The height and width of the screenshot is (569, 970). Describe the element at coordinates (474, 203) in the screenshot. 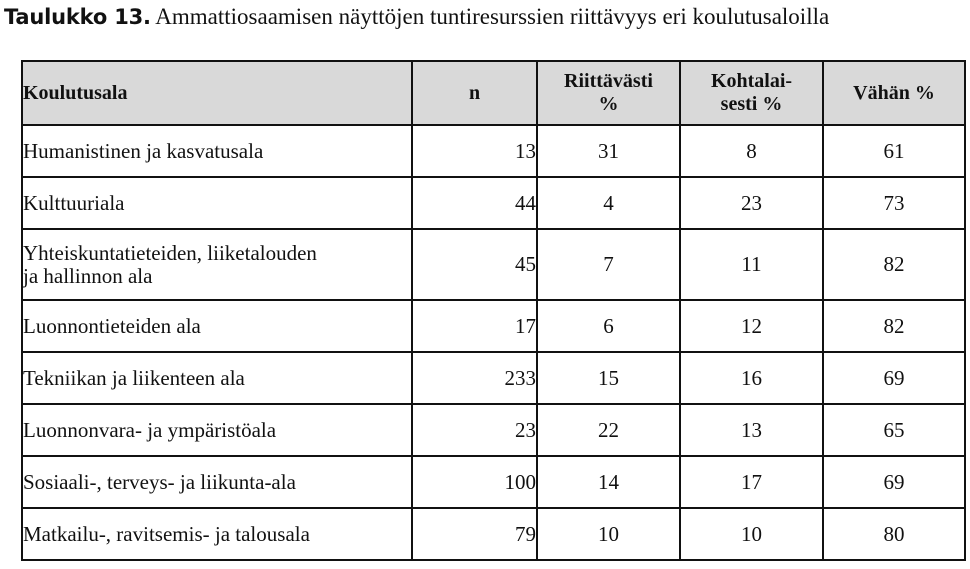

I see `cell-n: 44` at that location.